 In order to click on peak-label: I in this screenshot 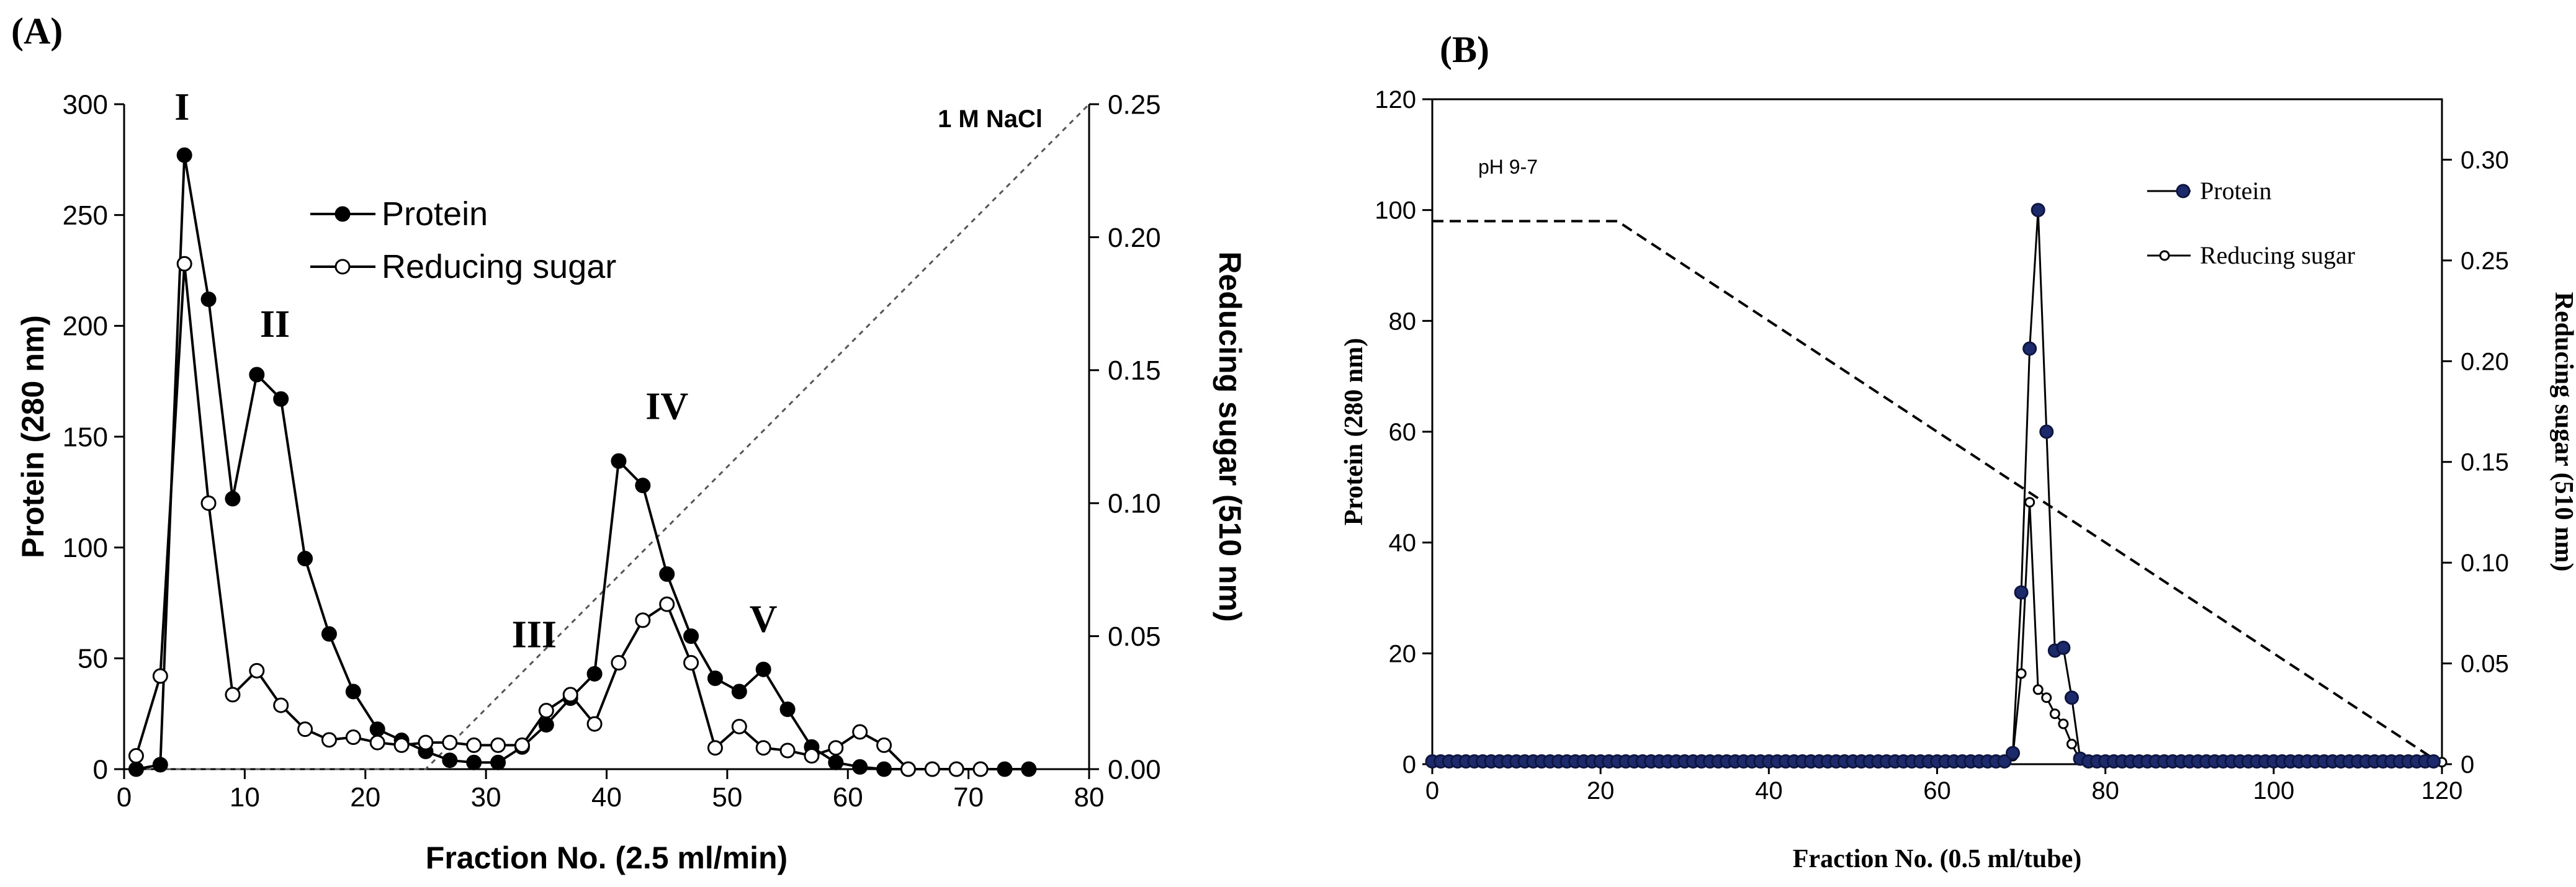, I will do `click(181, 107)`.